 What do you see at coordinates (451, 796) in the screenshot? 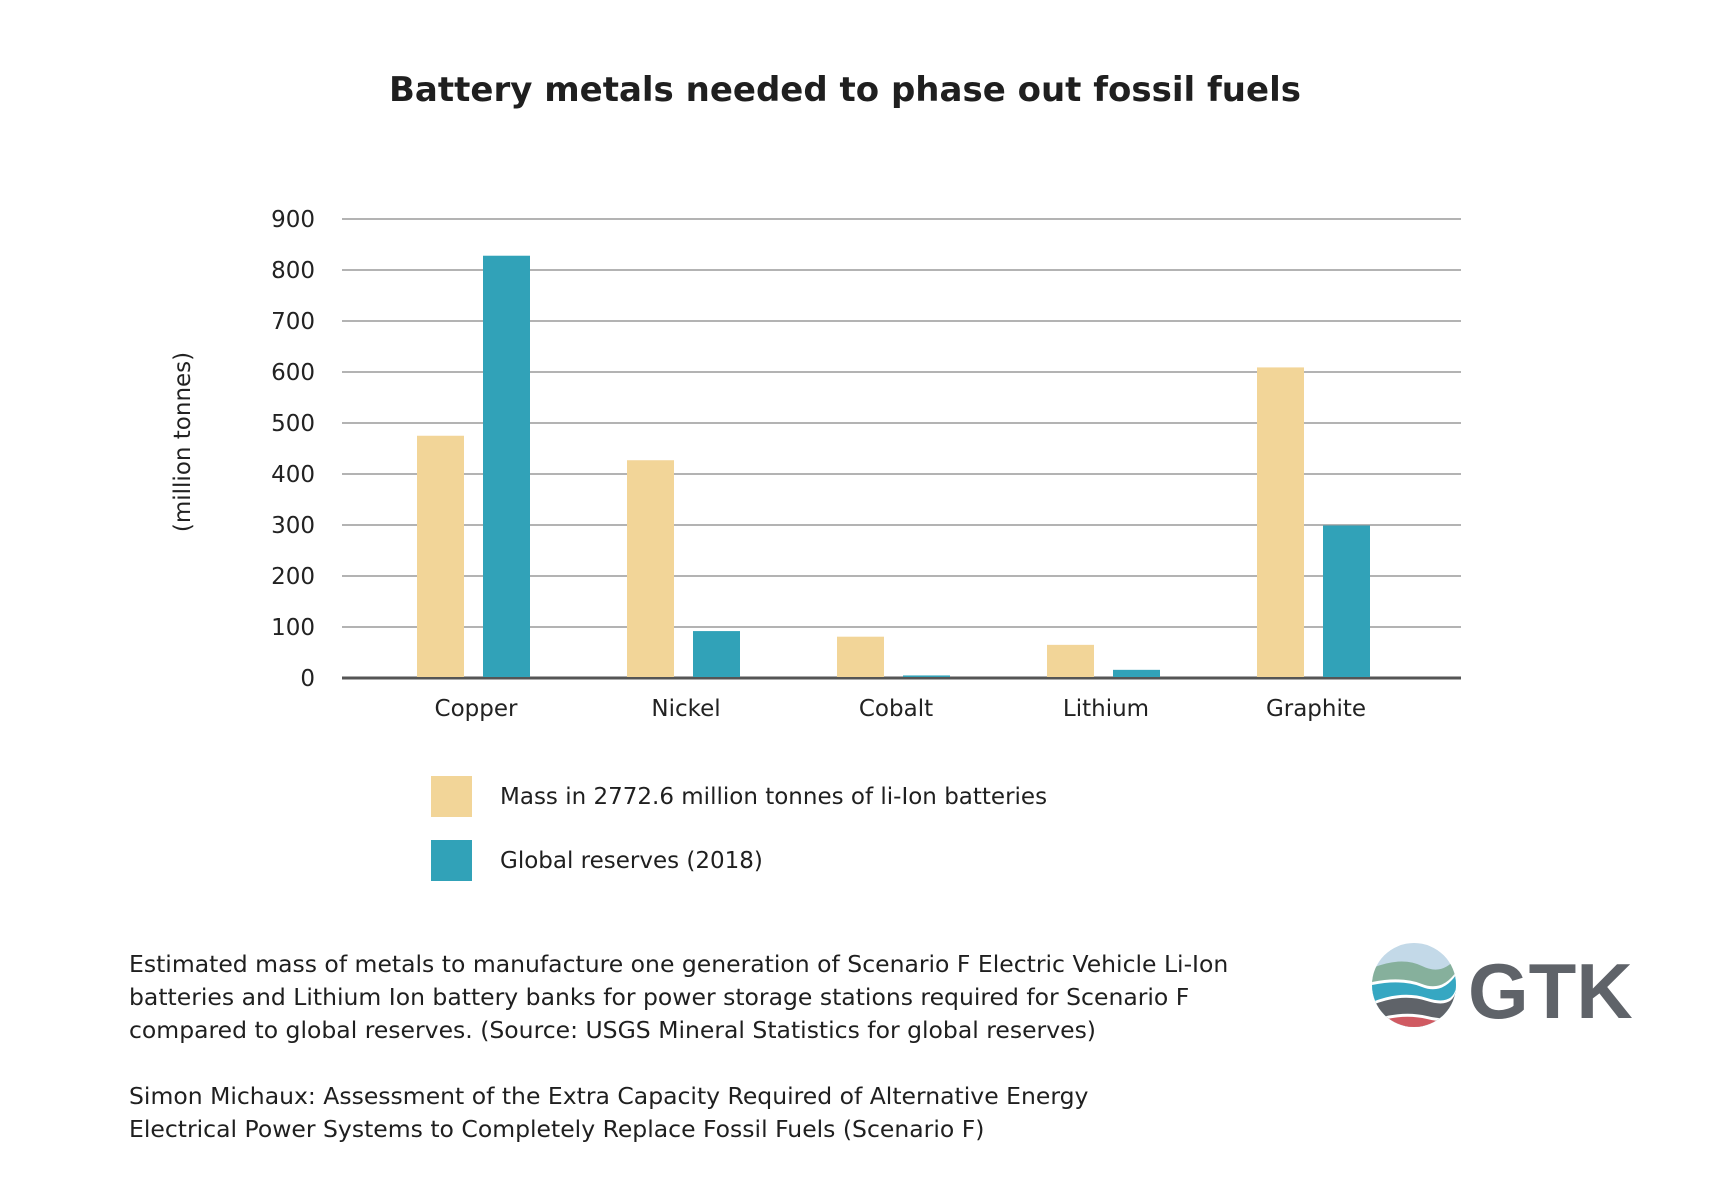
I see `legend-swatch-mass` at bounding box center [451, 796].